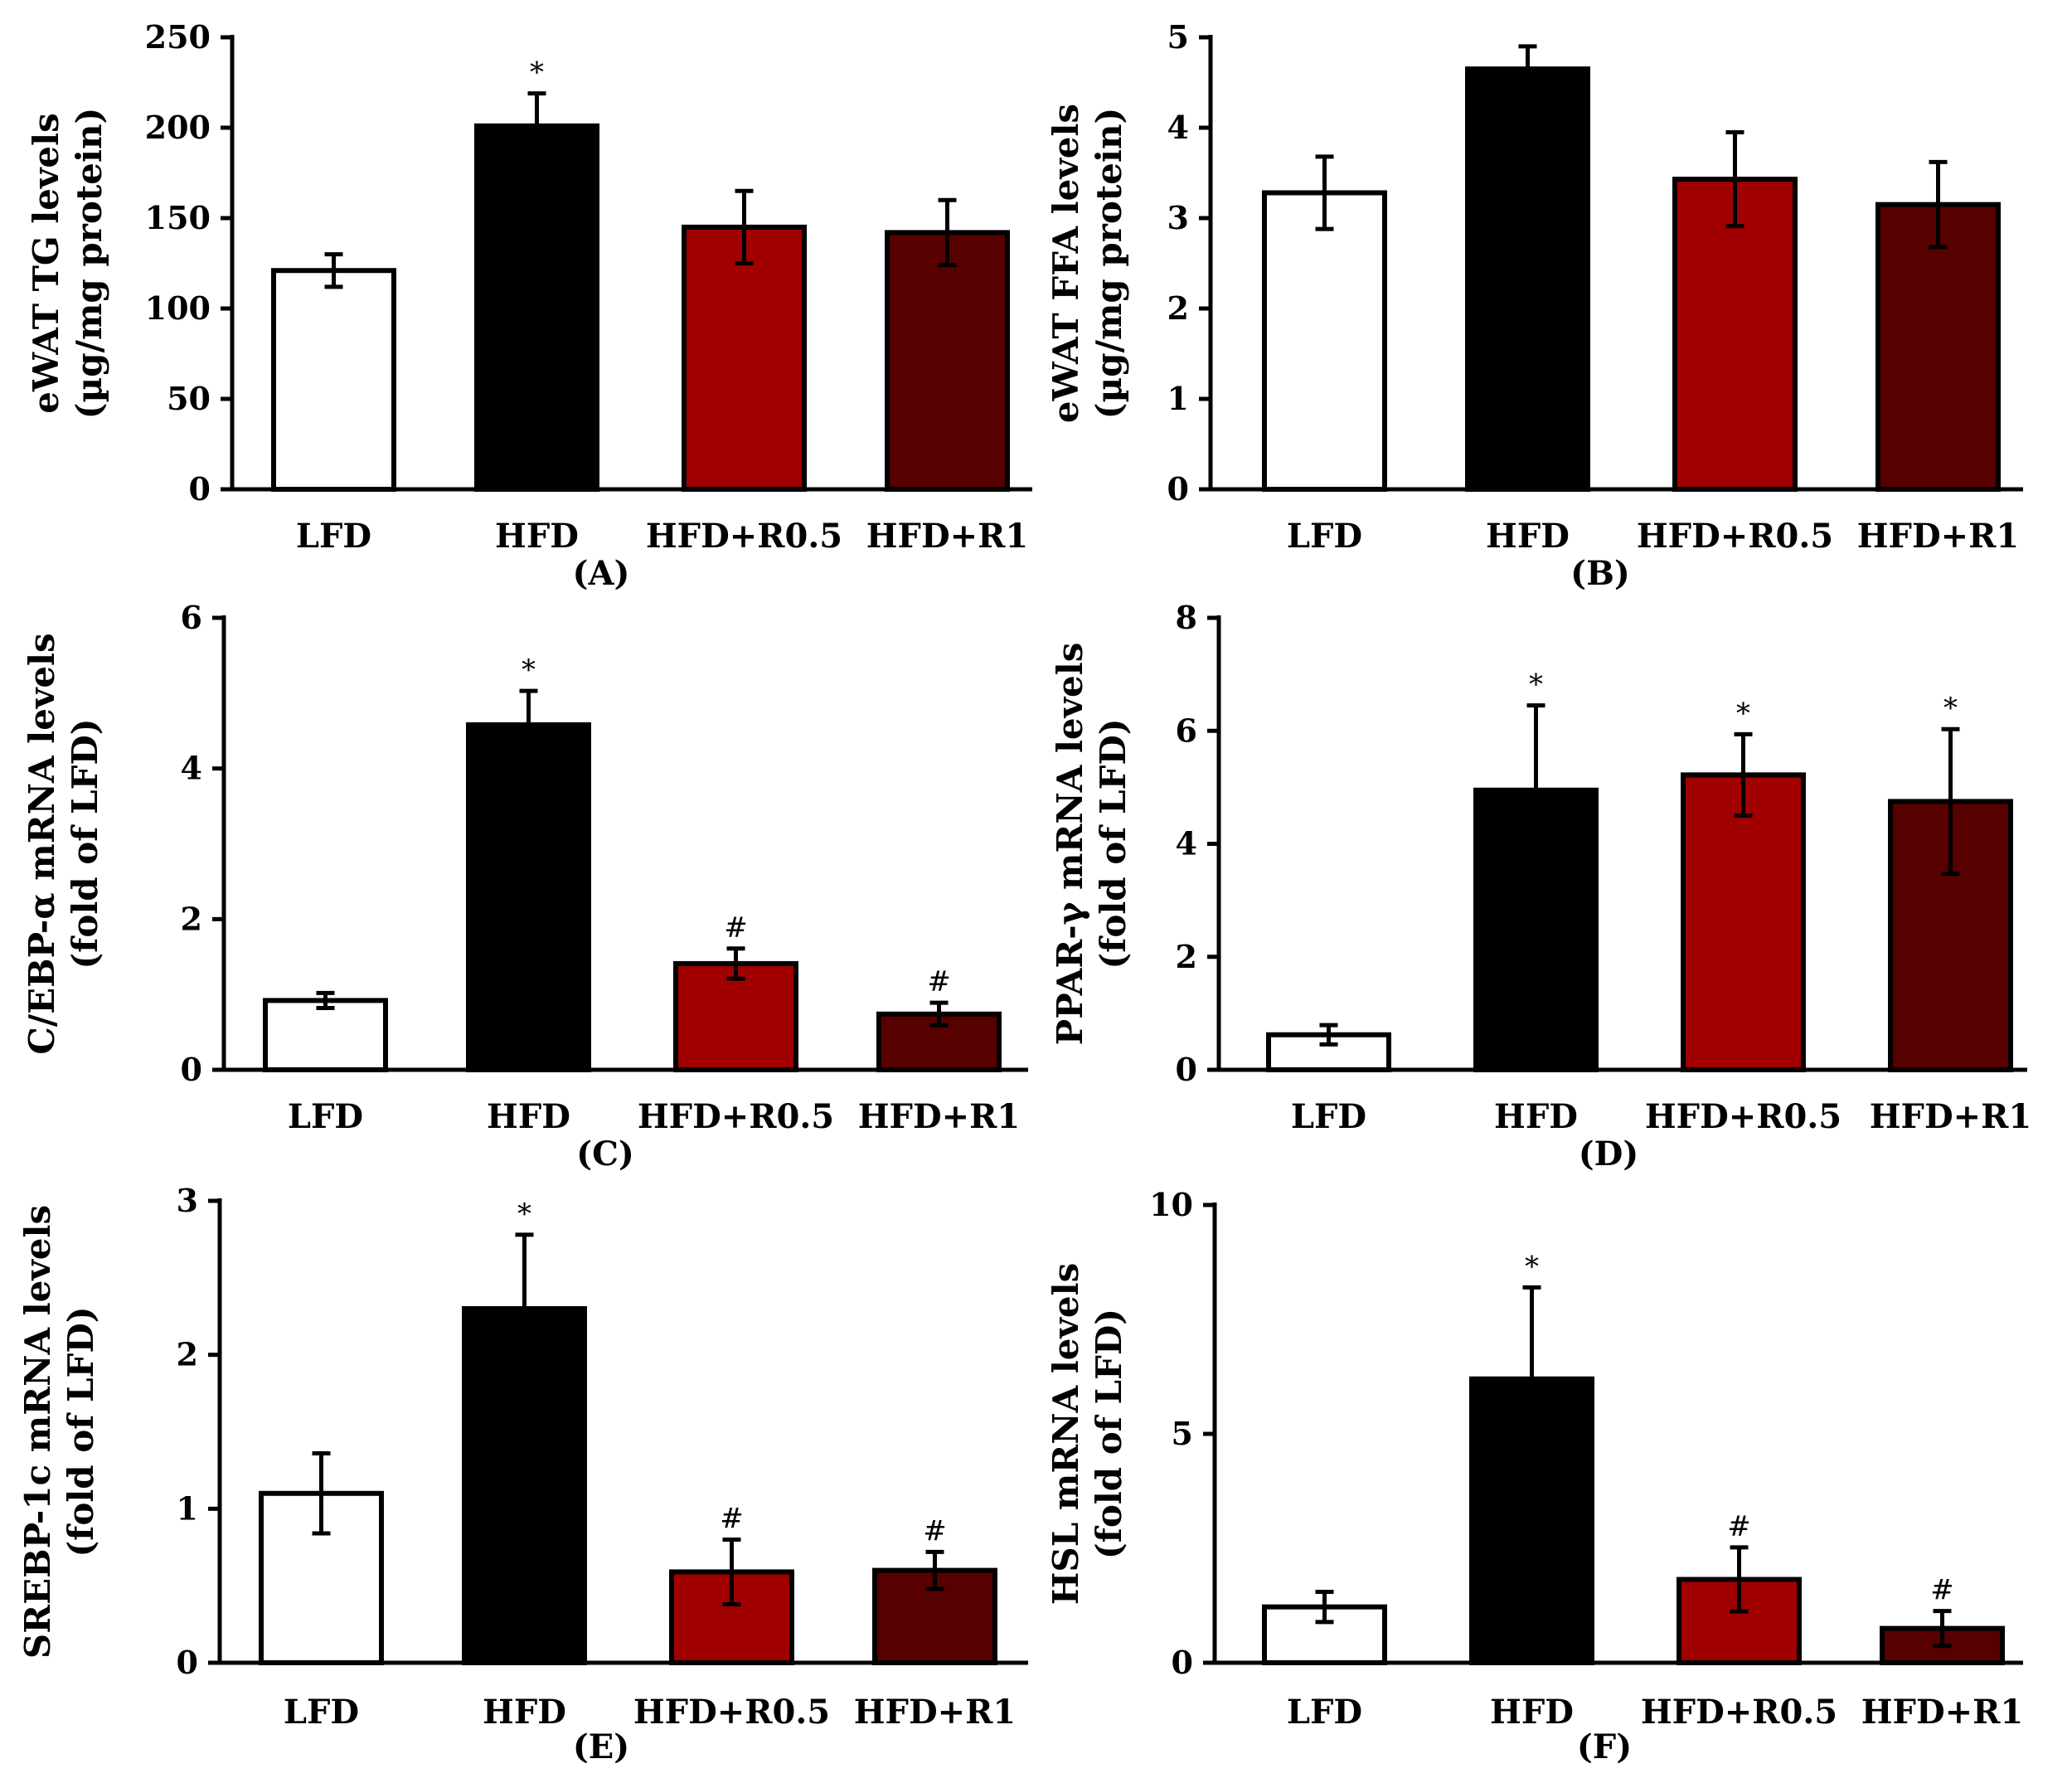 The height and width of the screenshot is (1783, 2072). Describe the element at coordinates (1739, 1713) in the screenshot. I see `panel-f-category-label-3: HFD+R0.5` at that location.